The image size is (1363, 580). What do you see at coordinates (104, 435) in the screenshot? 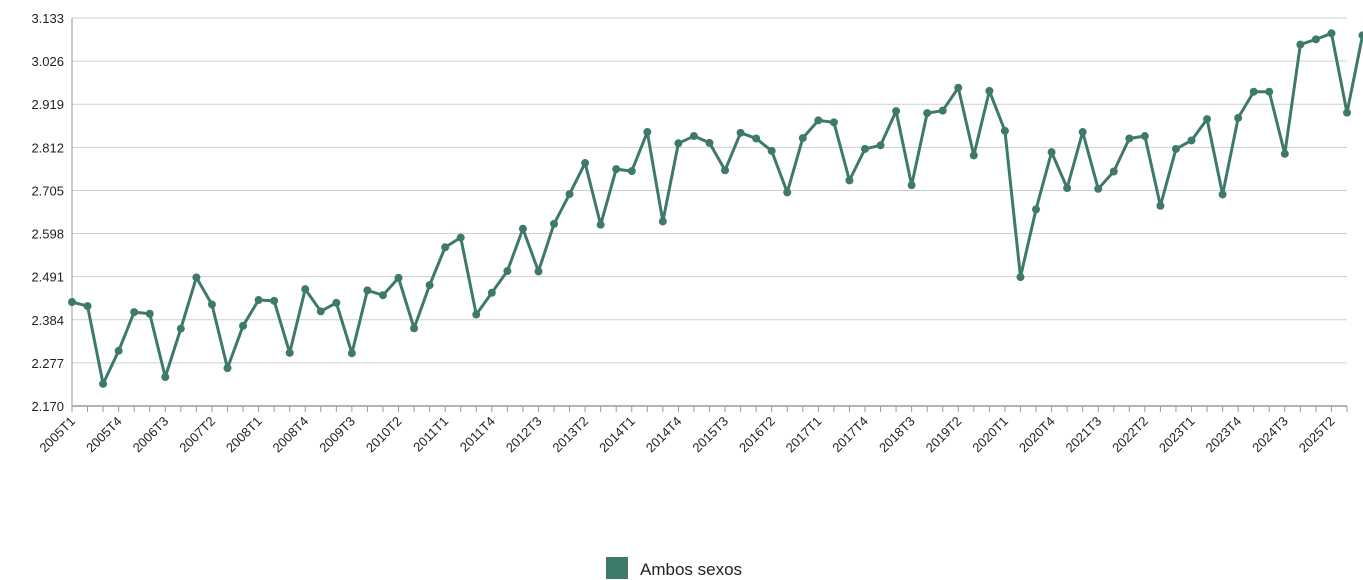
I see `x-tick-label: 2005T4` at bounding box center [104, 435].